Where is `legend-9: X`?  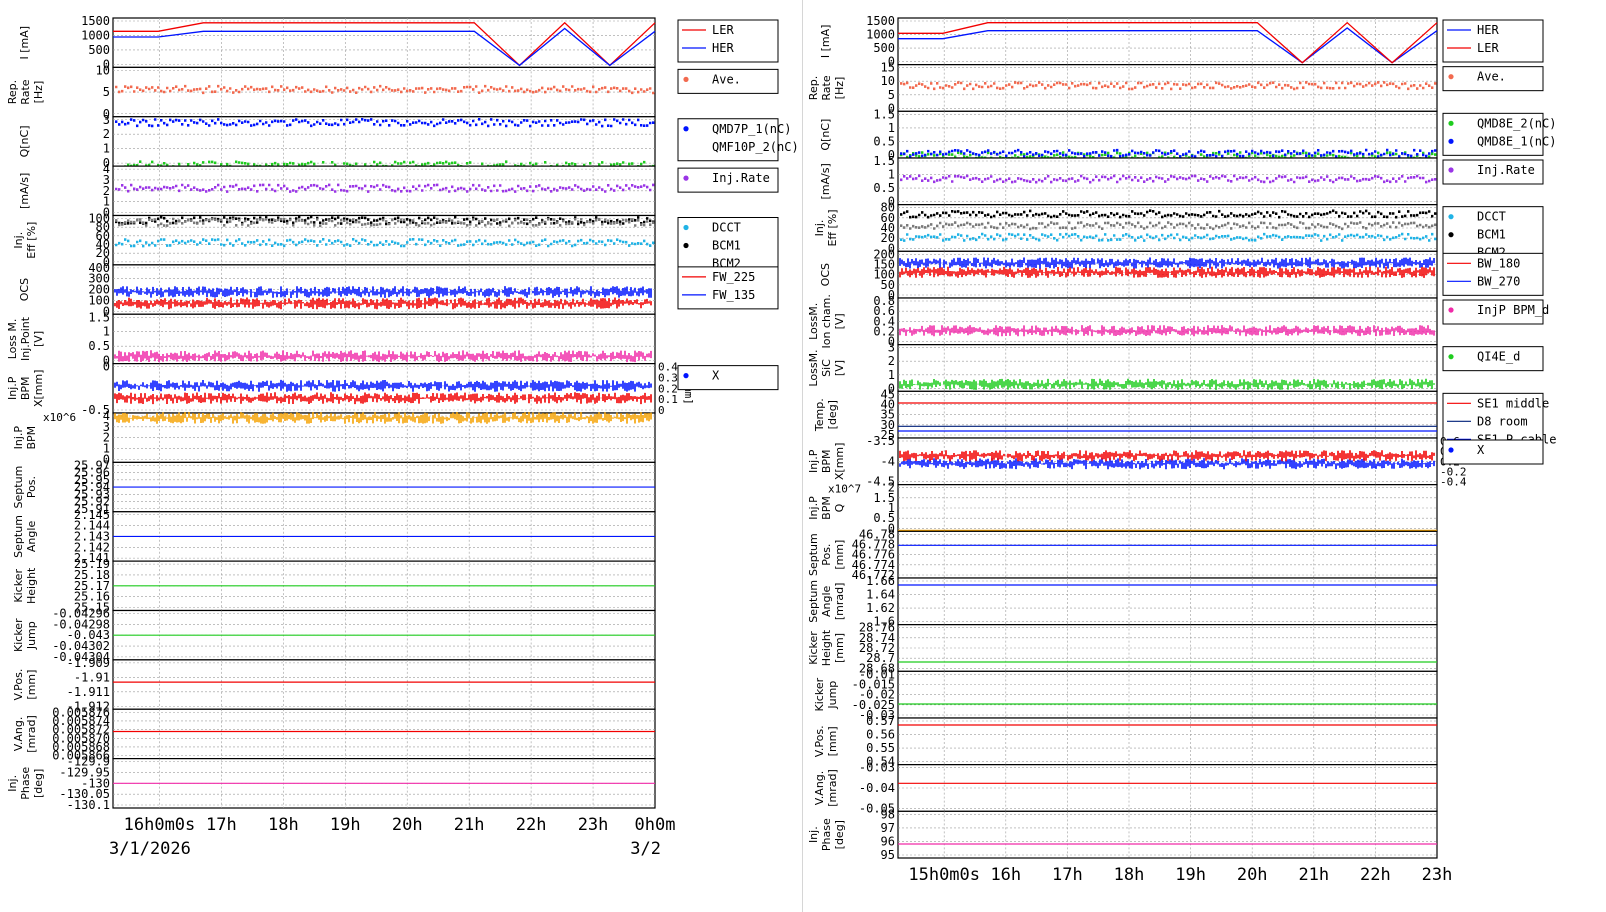 legend-9: X is located at coordinates (1493, 452).